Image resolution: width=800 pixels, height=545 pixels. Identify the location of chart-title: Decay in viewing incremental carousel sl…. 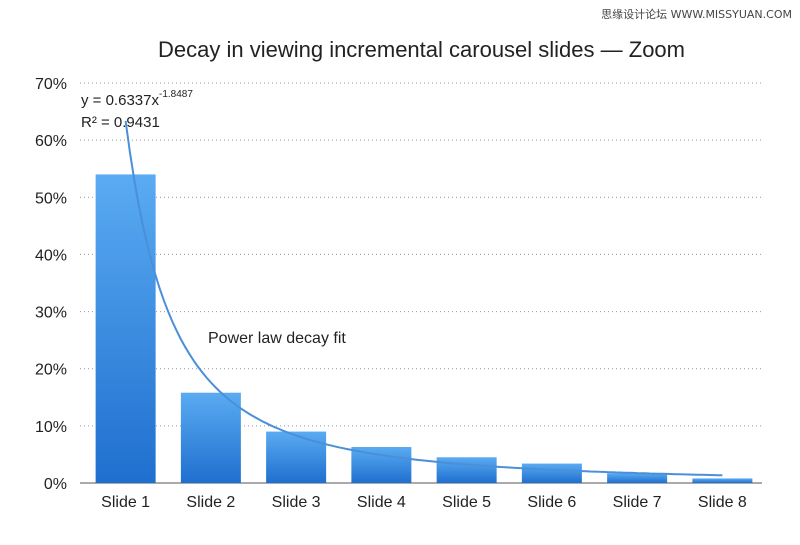
(421, 49).